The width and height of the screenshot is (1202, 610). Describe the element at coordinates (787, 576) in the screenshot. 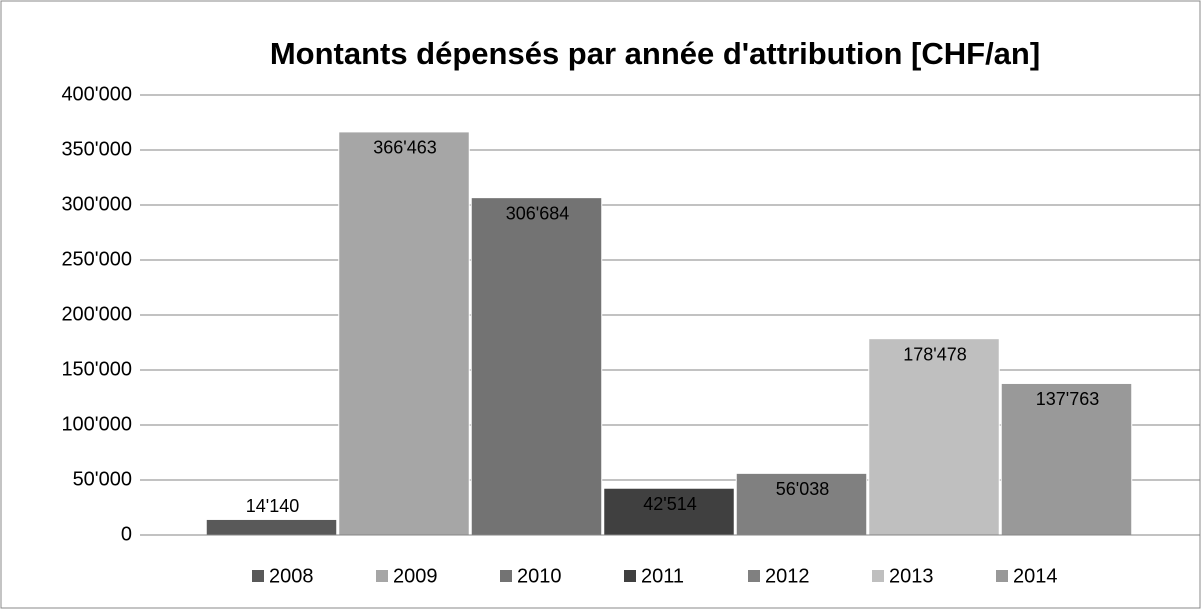

I see `legend-label: 2012` at that location.